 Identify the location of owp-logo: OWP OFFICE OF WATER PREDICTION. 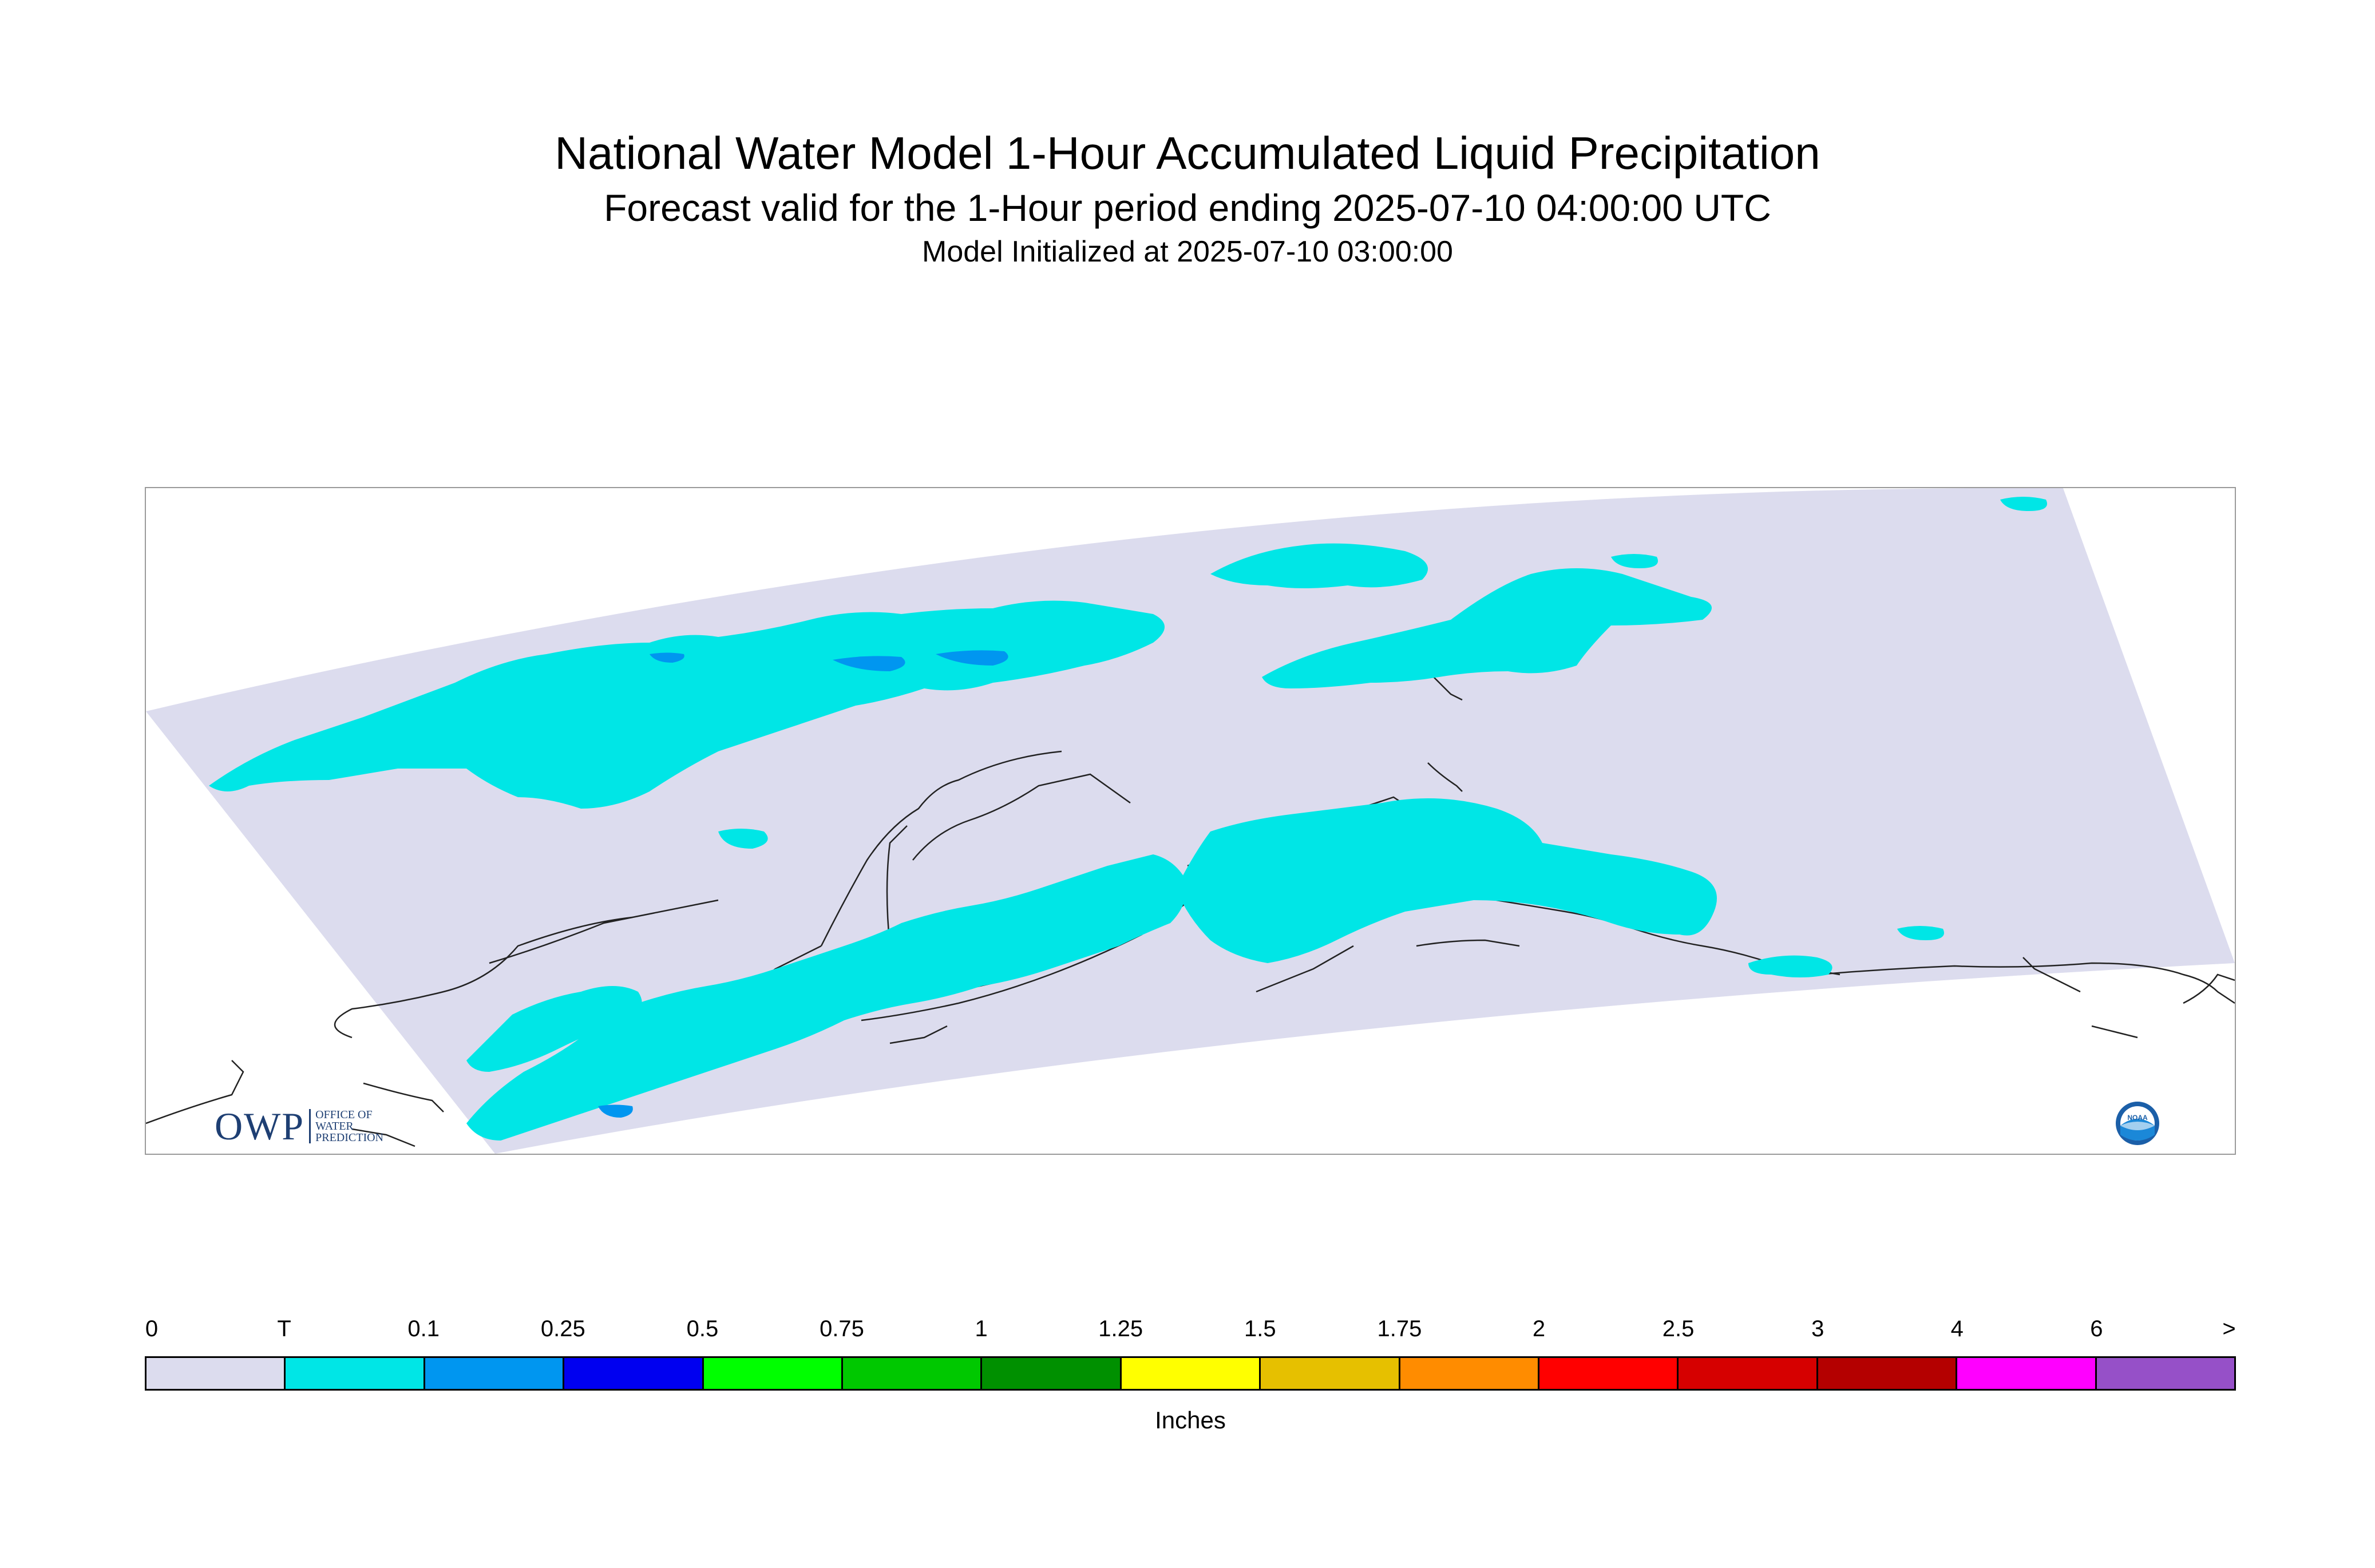
(299, 1126).